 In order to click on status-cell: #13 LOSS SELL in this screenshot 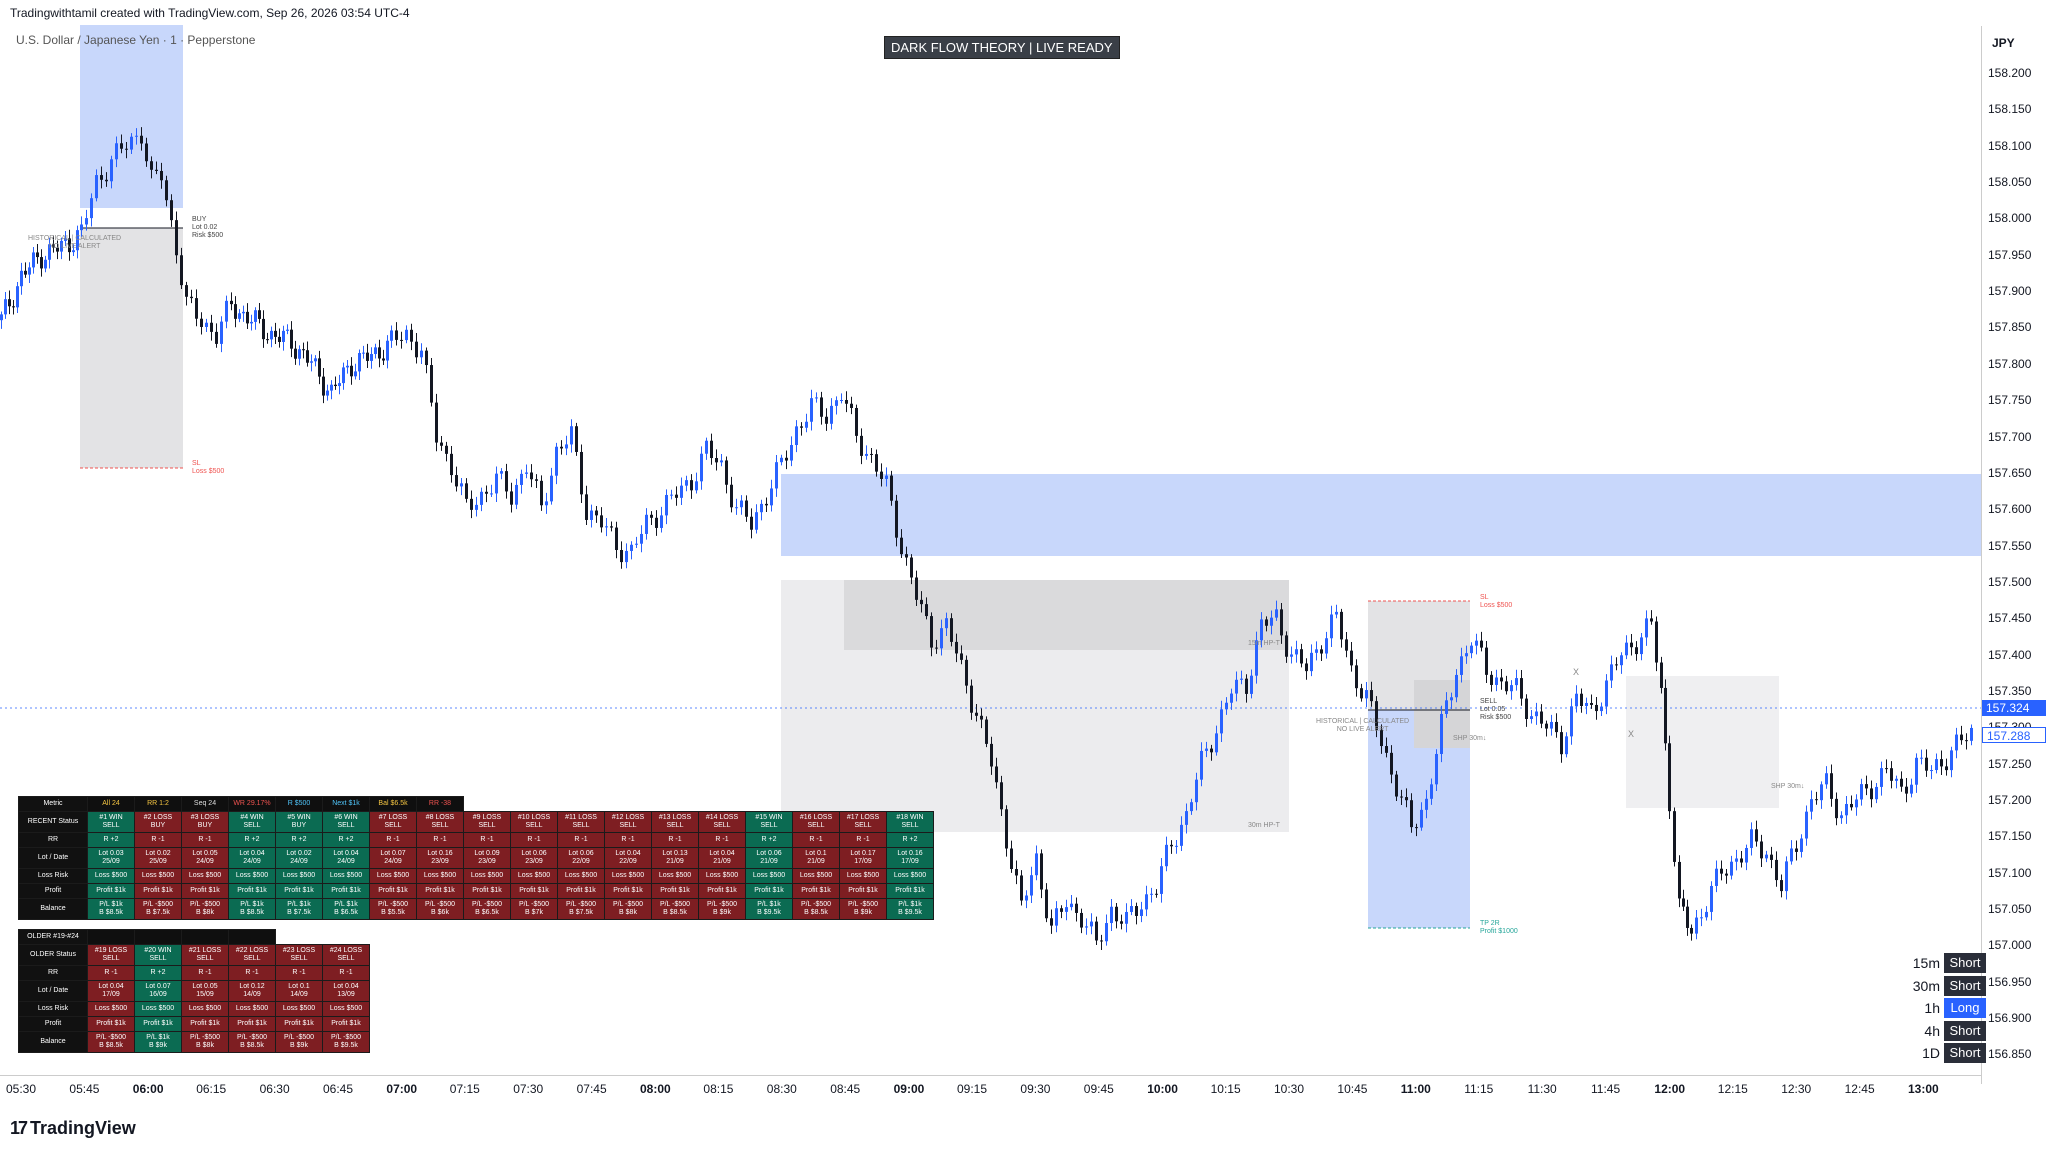, I will do `click(675, 822)`.